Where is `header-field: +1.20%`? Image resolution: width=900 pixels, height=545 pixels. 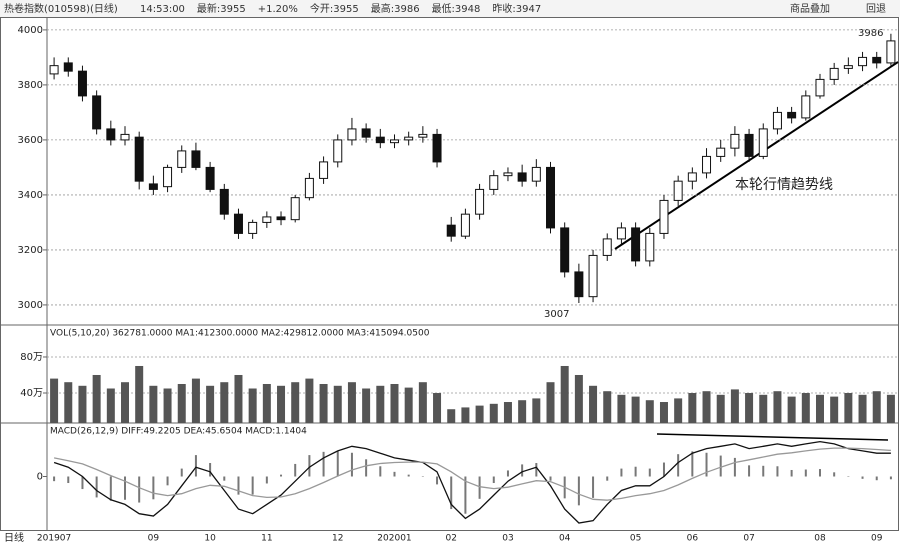 header-field: +1.20% is located at coordinates (278, 9).